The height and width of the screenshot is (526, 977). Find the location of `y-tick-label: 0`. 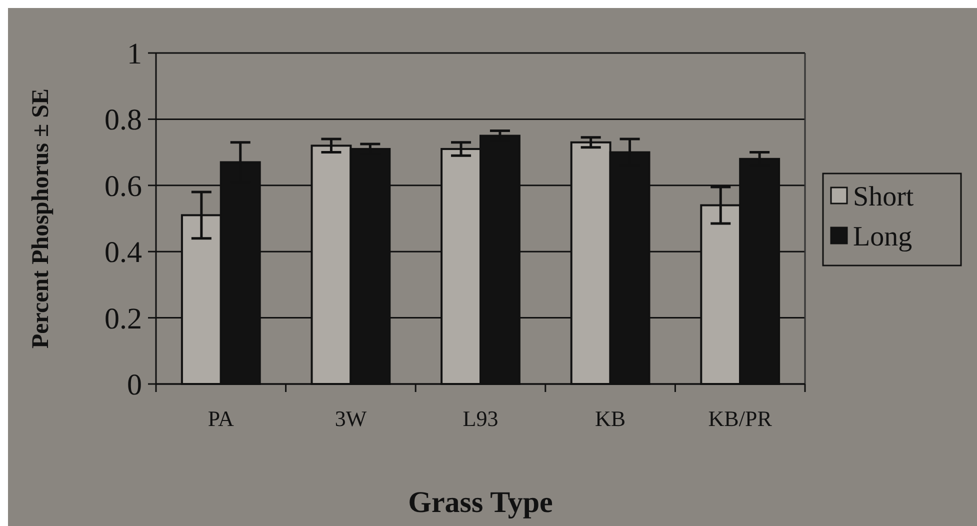

y-tick-label: 0 is located at coordinates (134, 385).